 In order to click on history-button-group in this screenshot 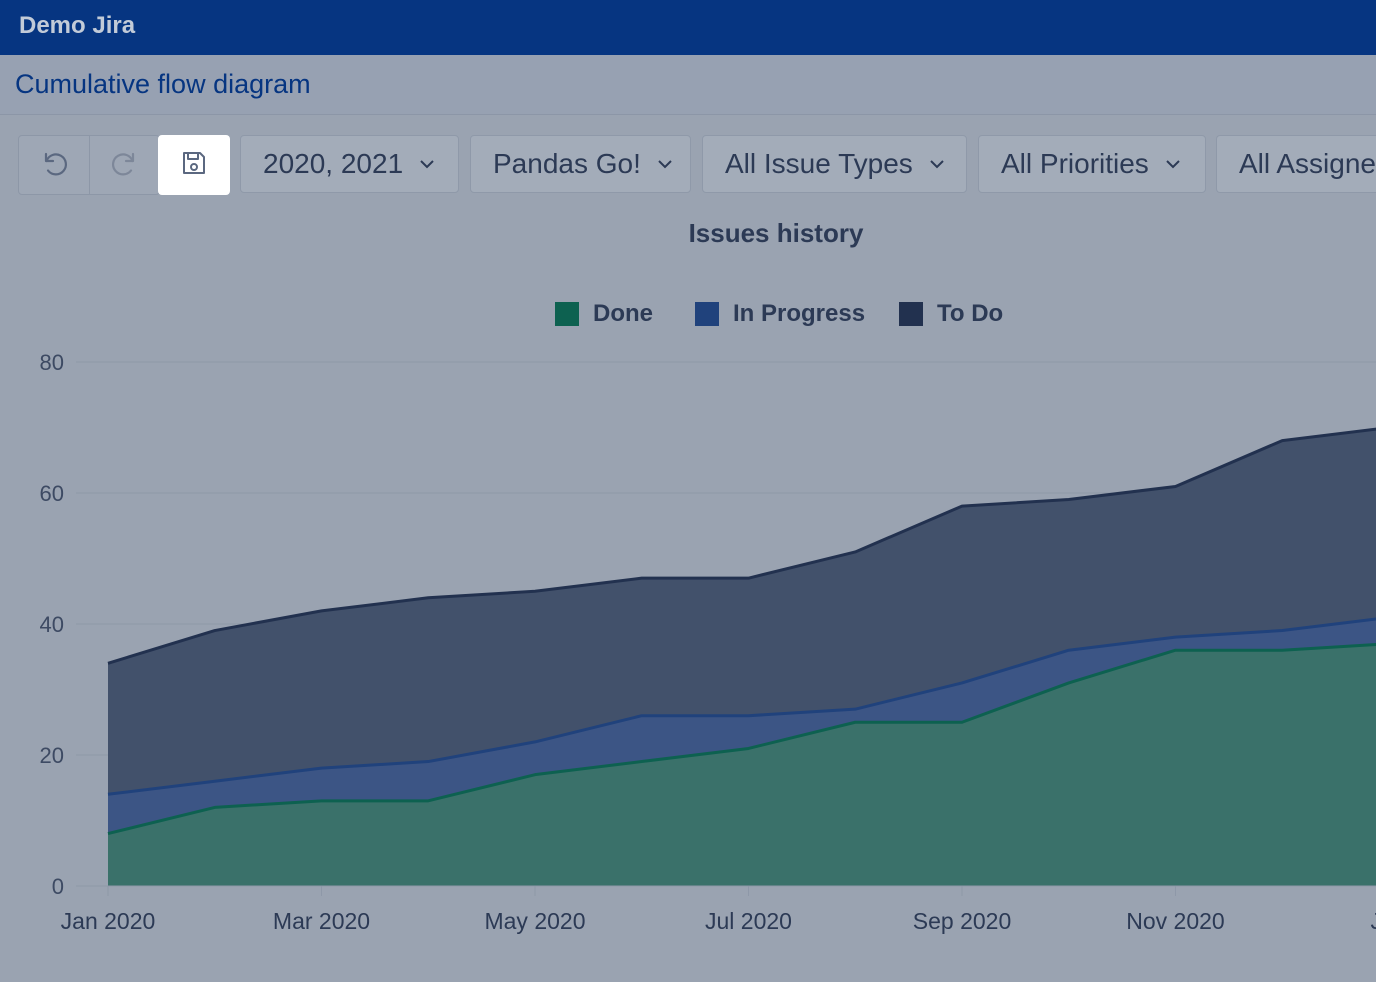, I will do `click(89, 165)`.